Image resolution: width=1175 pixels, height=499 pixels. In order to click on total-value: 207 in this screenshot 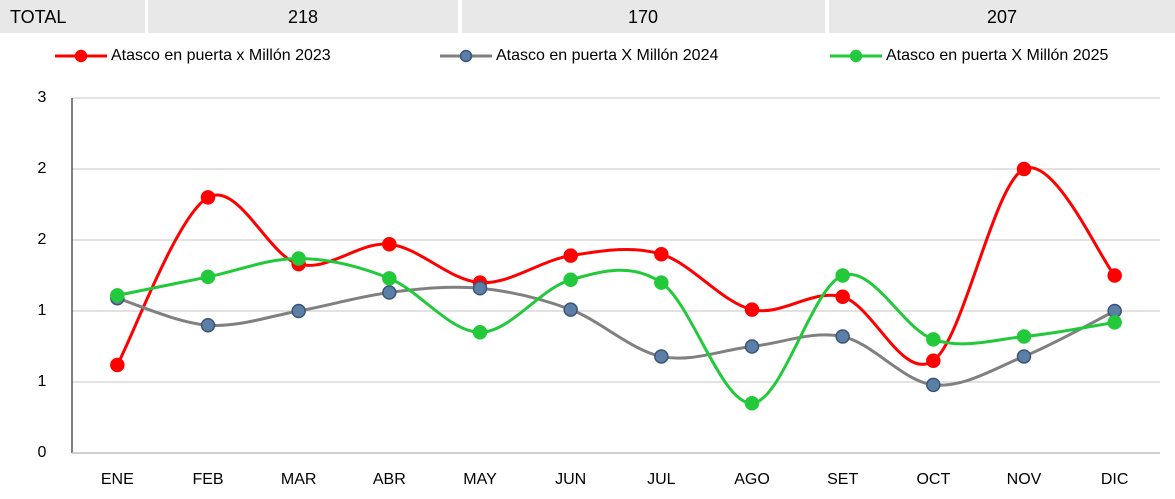, I will do `click(1002, 17)`.